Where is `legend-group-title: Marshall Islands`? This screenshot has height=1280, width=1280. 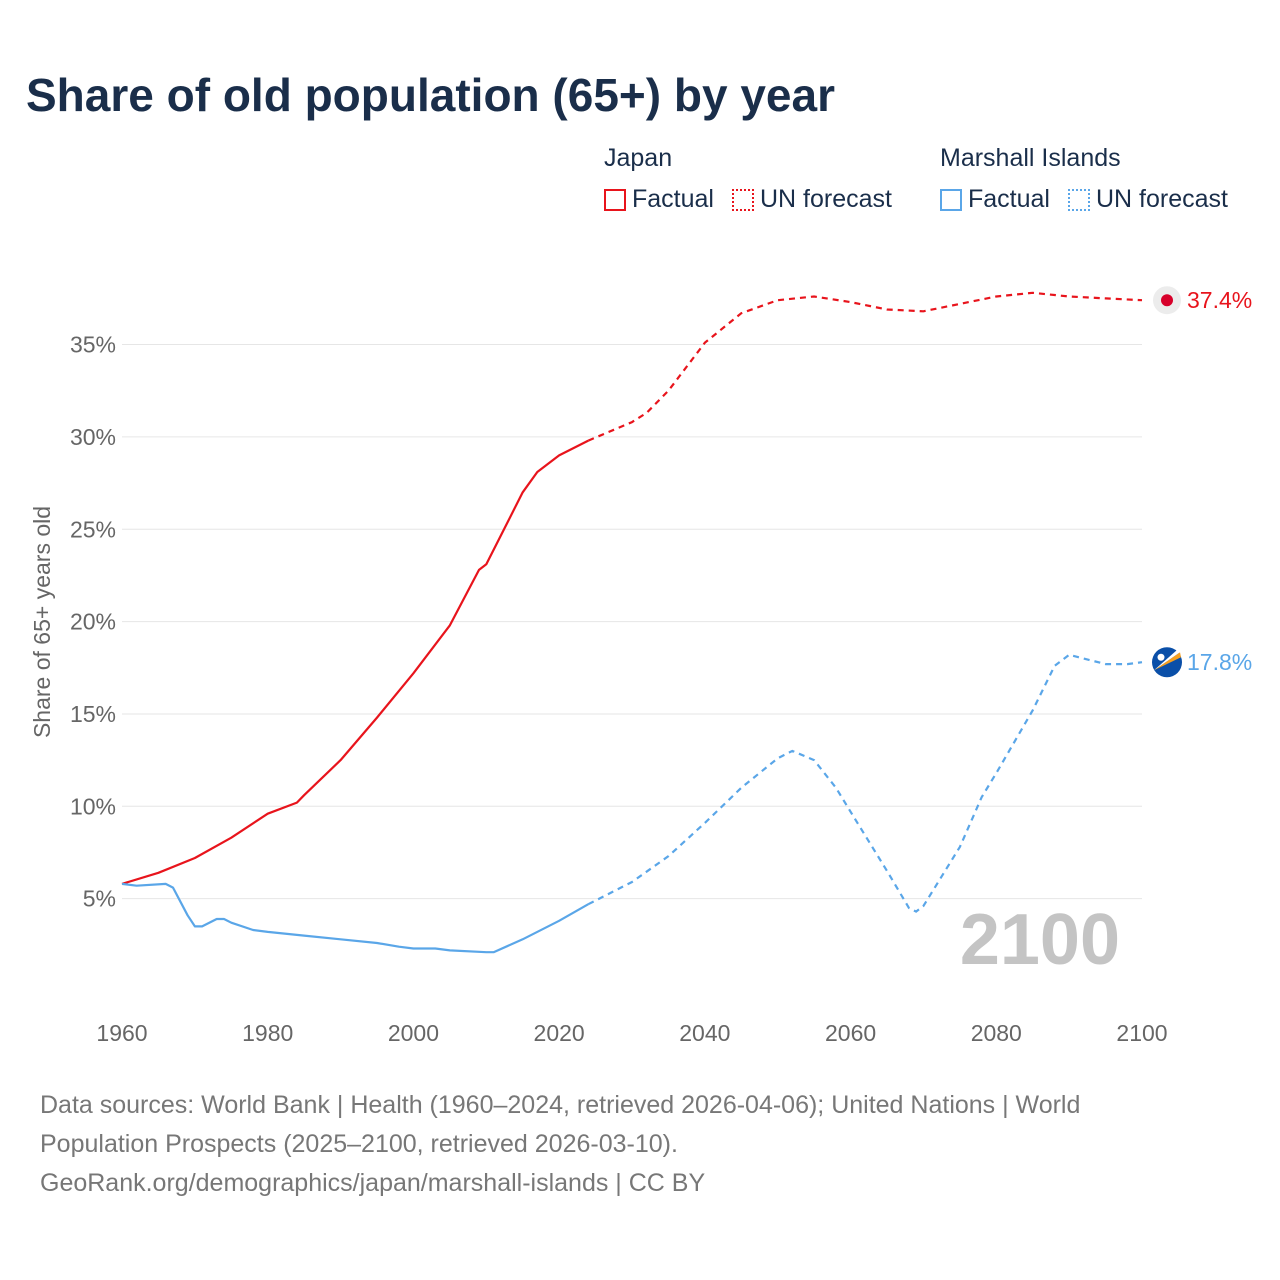
legend-group-title: Marshall Islands is located at coordinates (1030, 158).